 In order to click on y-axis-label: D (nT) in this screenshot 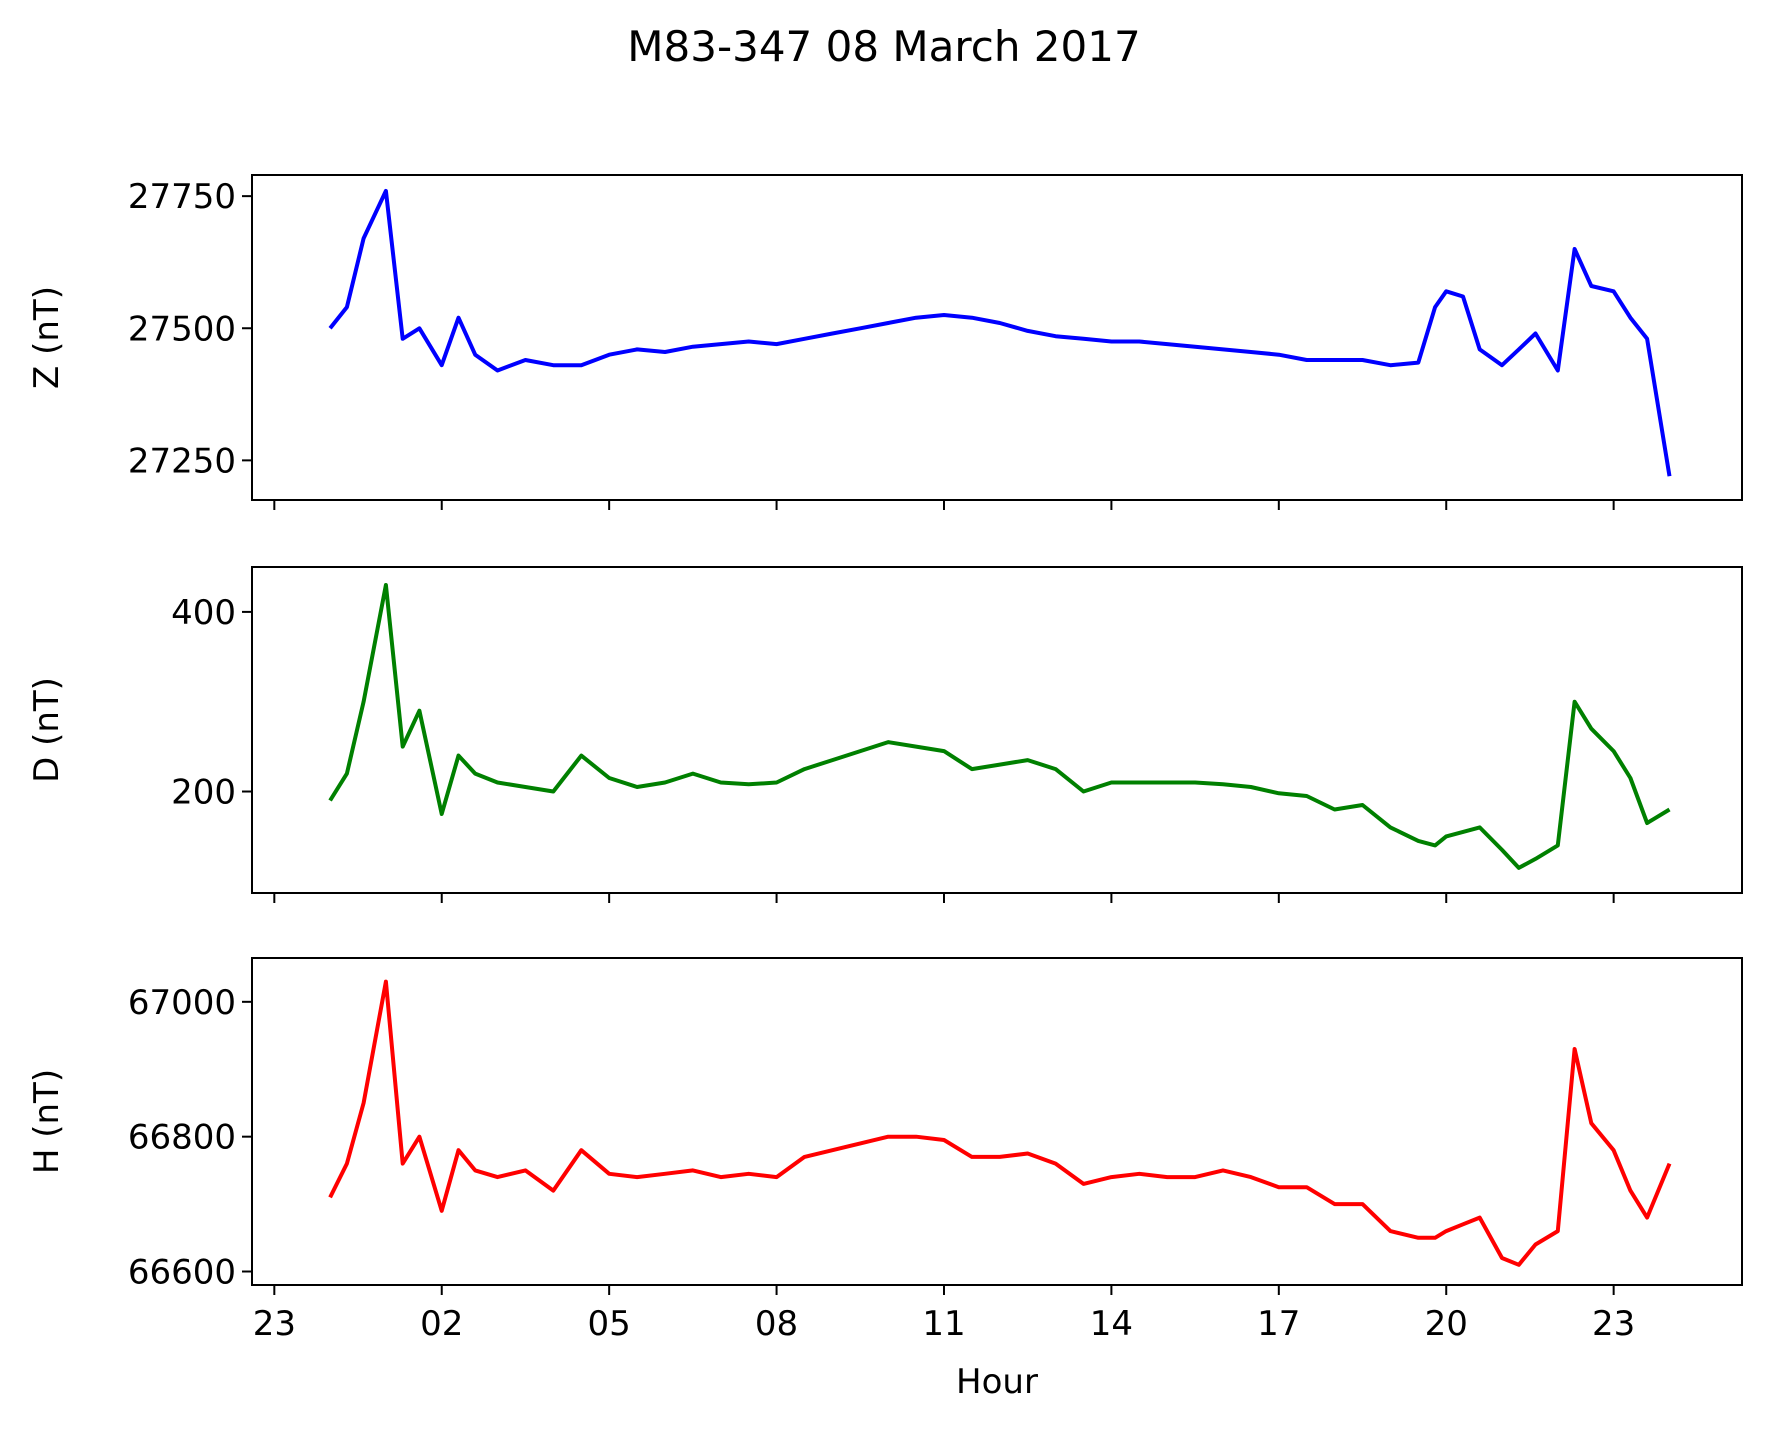, I will do `click(47, 730)`.